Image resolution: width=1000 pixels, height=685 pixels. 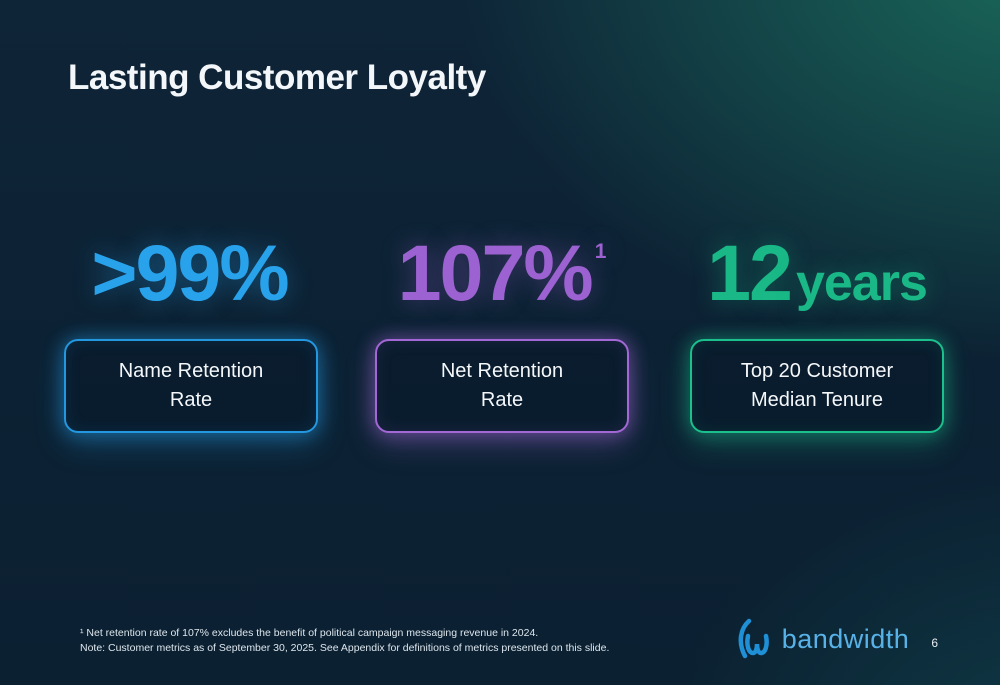 I want to click on metric-name-retention: >99% Name Retention Rate, so click(x=191, y=333).